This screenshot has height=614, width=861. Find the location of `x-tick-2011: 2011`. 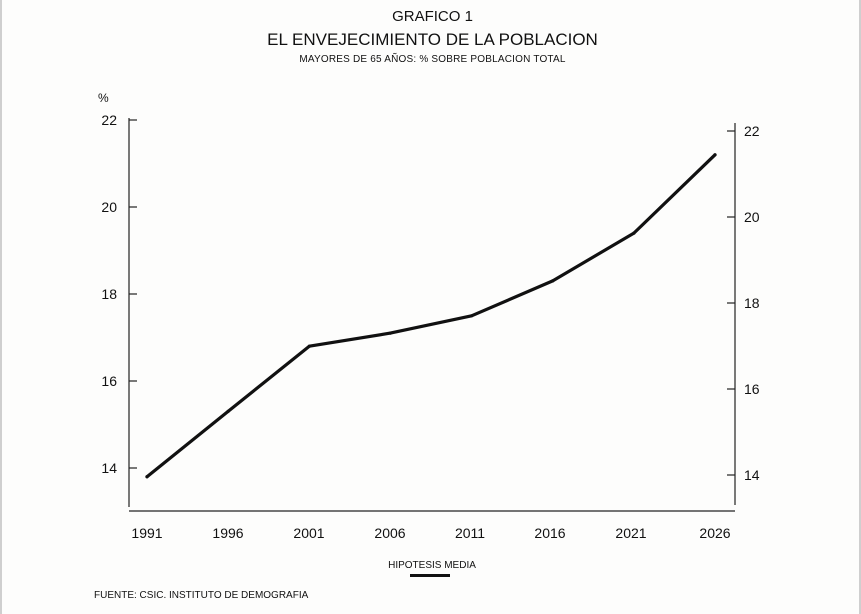

x-tick-2011: 2011 is located at coordinates (470, 533).